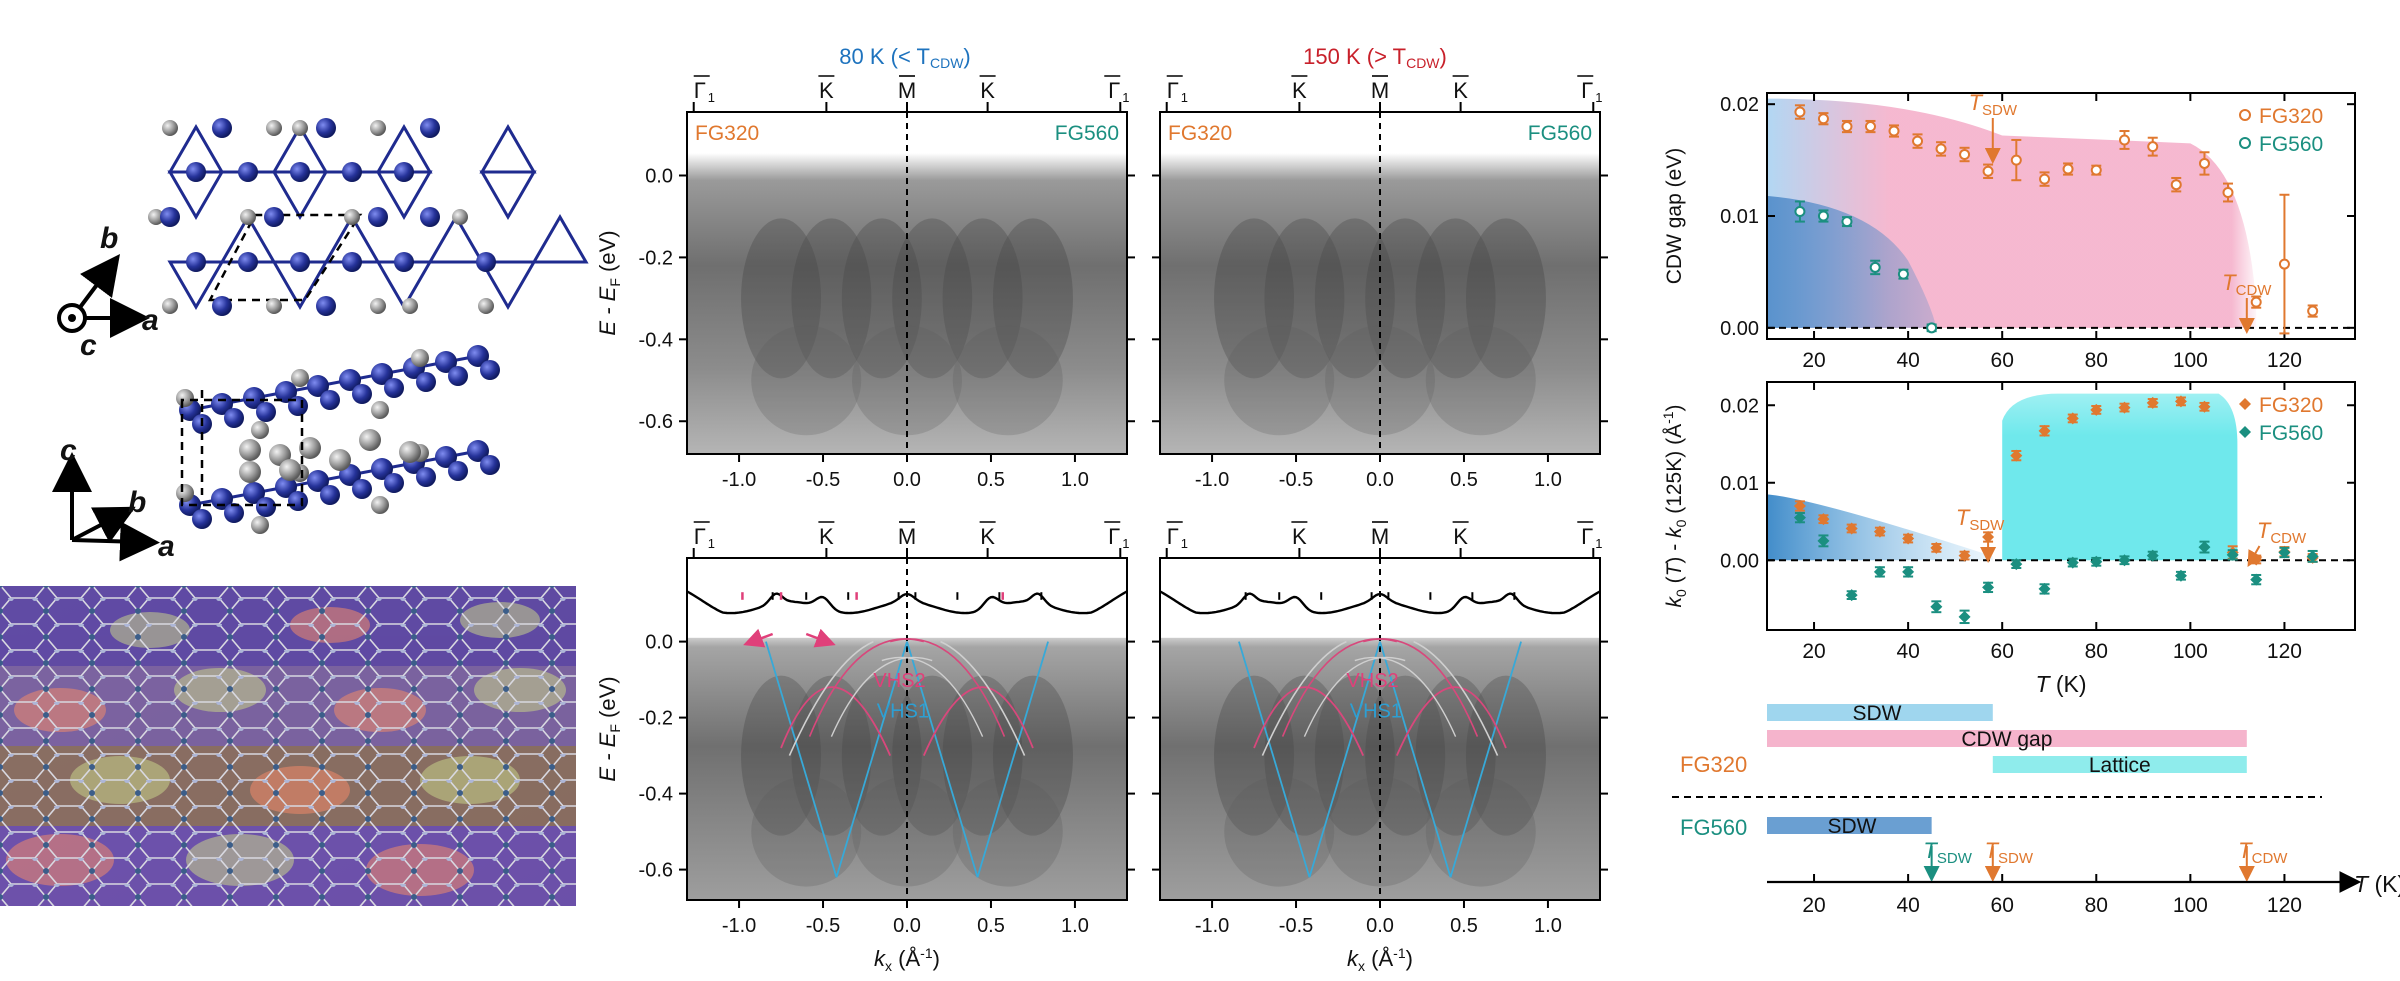 This screenshot has height=981, width=2400. I want to click on x-axis-label: kx (Å-1), so click(1380, 959).